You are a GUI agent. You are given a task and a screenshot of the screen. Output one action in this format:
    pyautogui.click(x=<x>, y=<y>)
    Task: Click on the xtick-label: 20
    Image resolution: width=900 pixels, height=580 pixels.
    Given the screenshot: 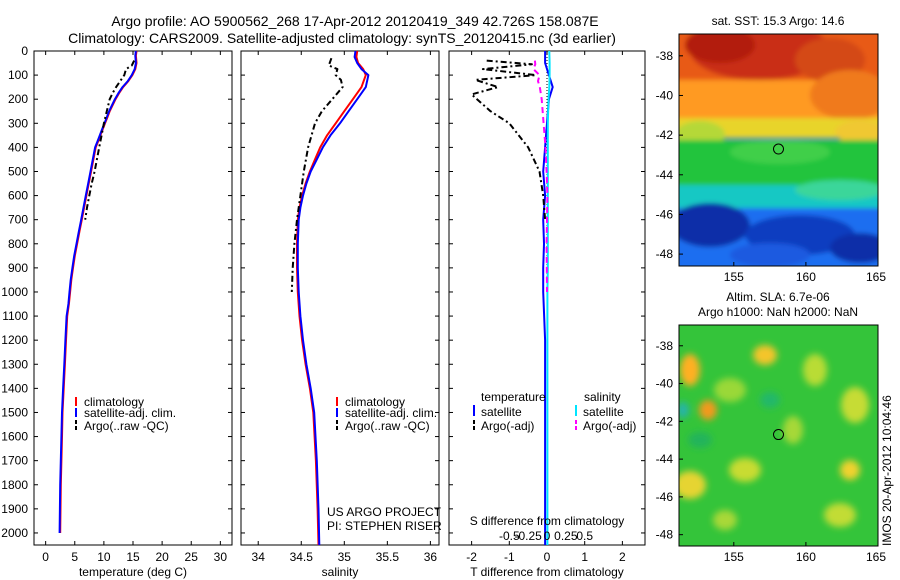 What is the action you would take?
    pyautogui.click(x=162, y=557)
    